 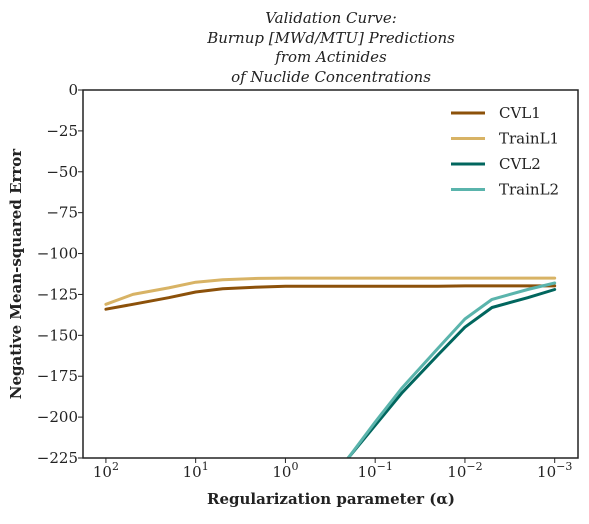 What do you see at coordinates (57, 254) in the screenshot?
I see `y-tick-label: −100` at bounding box center [57, 254].